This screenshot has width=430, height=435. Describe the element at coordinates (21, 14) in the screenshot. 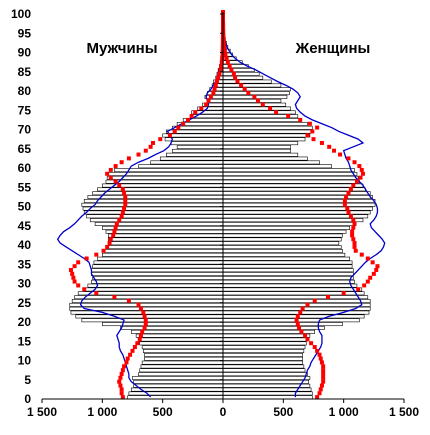

I see `y-tick-label: 100` at that location.